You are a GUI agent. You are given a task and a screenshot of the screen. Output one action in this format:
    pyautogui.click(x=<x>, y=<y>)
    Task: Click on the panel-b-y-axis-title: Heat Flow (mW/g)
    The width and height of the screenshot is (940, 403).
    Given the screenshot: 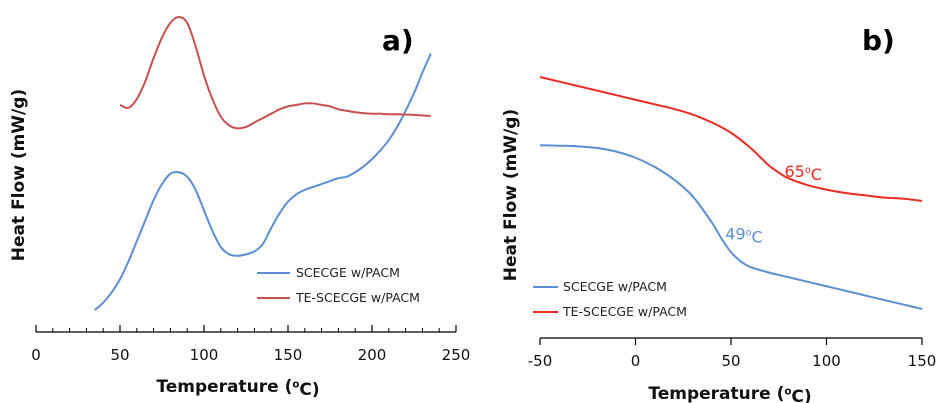 What is the action you would take?
    pyautogui.click(x=511, y=195)
    